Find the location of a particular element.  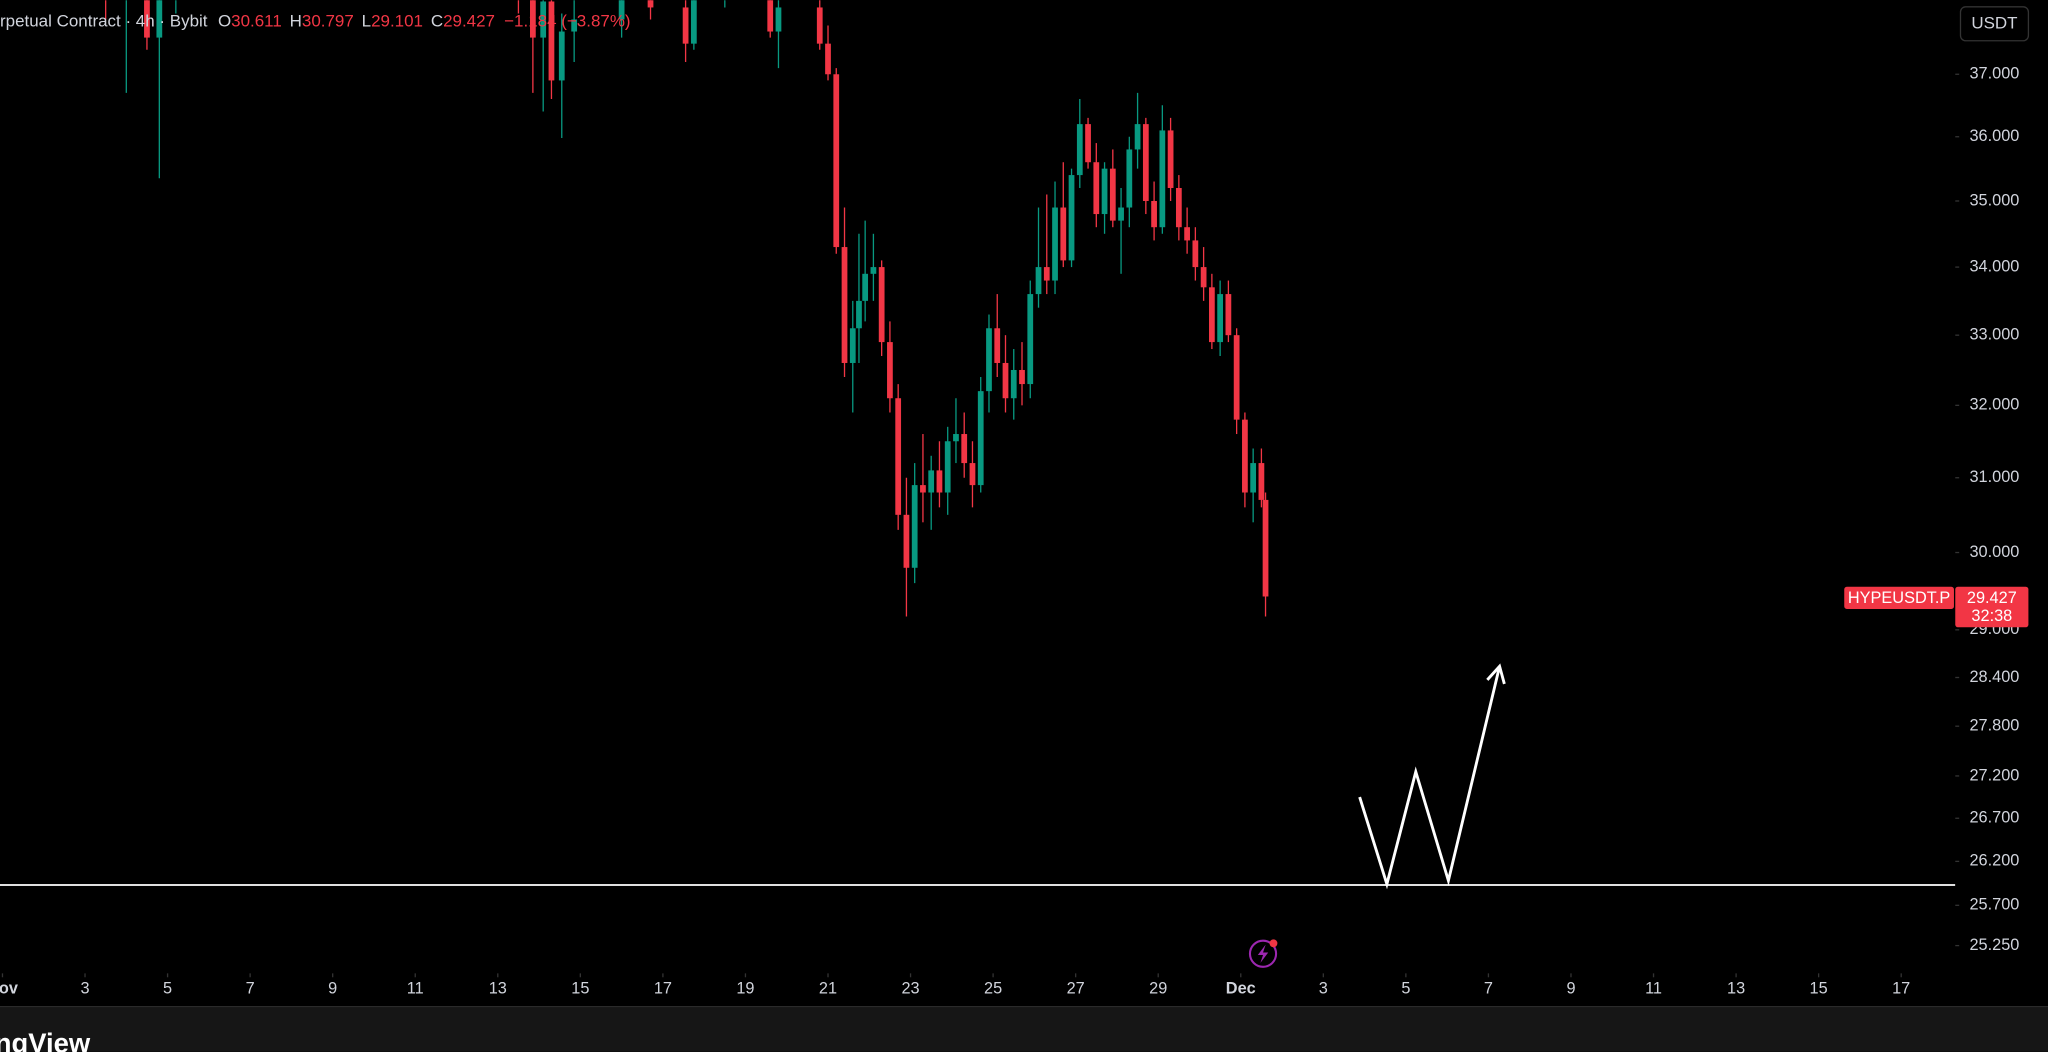

footer-bar is located at coordinates (1024, 1029).